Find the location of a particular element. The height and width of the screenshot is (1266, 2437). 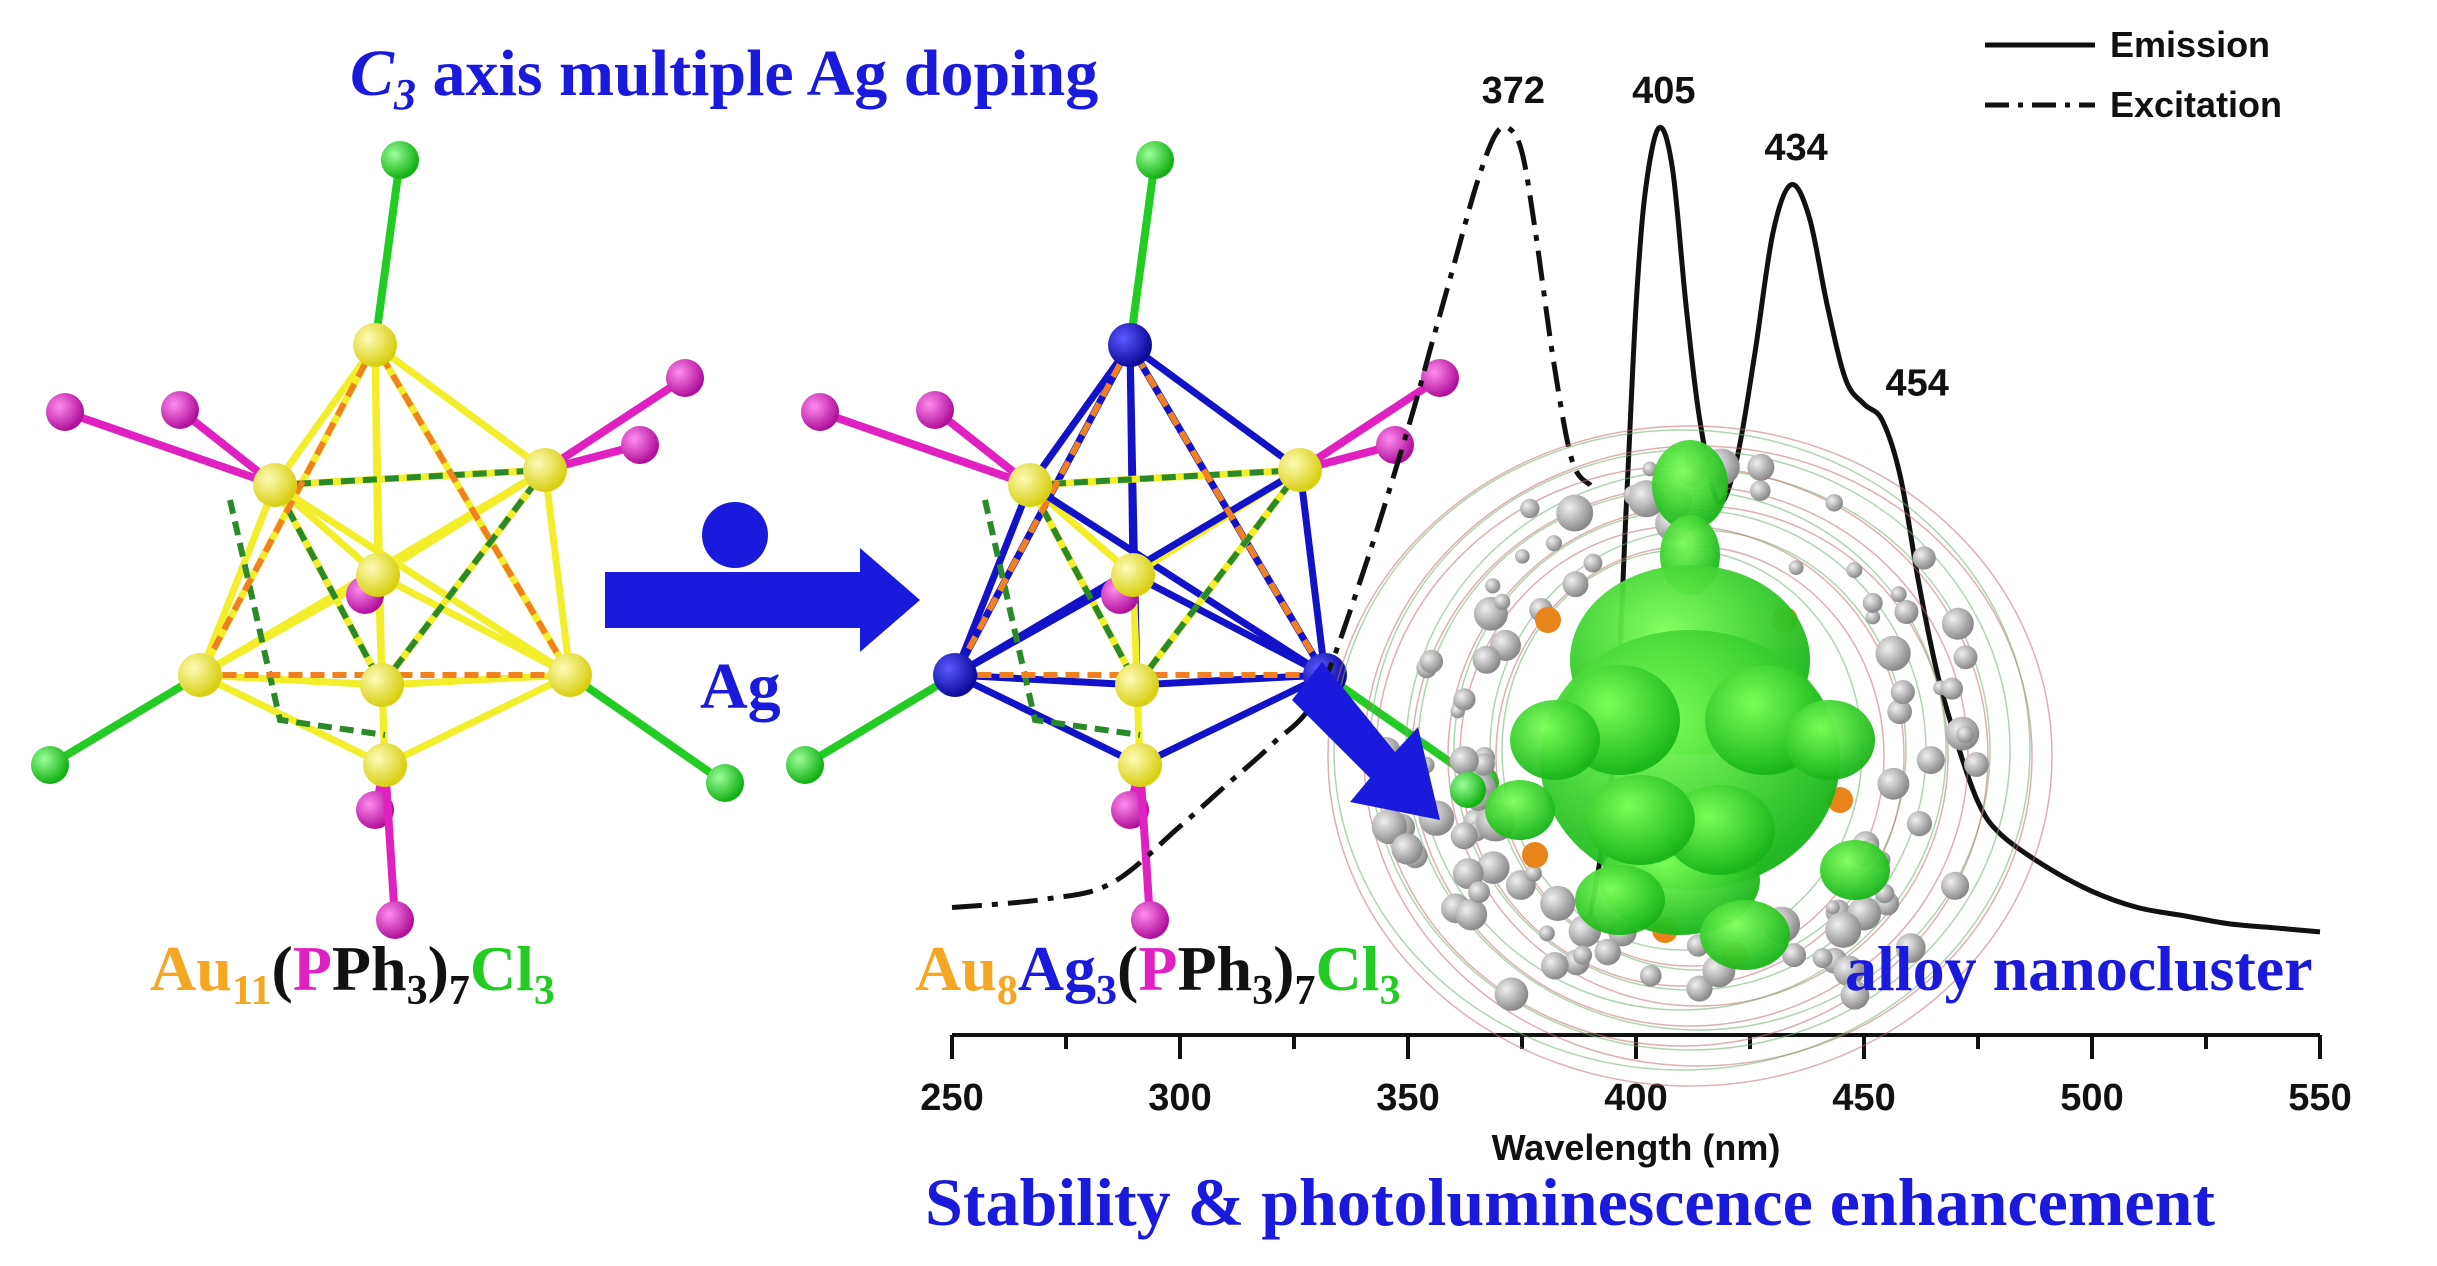

x-axis-label: Wavelength (nm) is located at coordinates (1636, 1147).